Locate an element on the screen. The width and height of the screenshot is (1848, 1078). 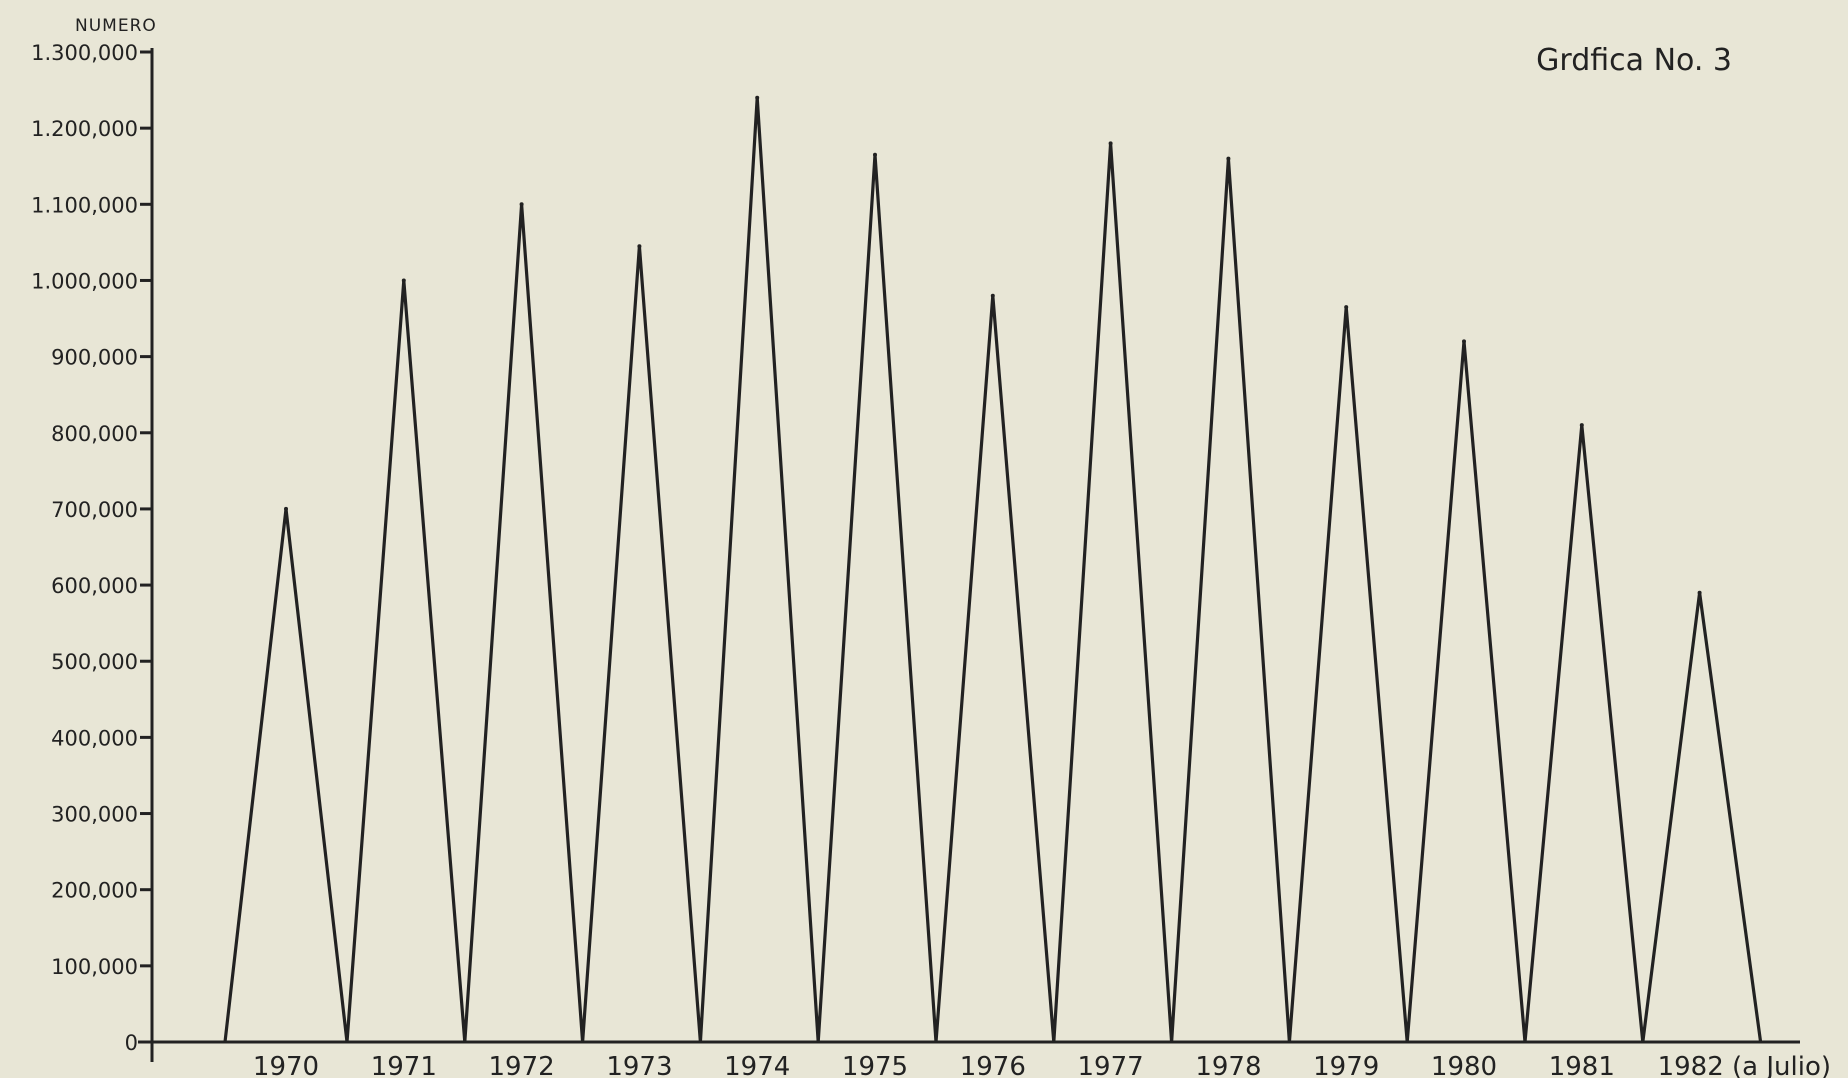
x-tick-label: 1977 is located at coordinates (1111, 1065).